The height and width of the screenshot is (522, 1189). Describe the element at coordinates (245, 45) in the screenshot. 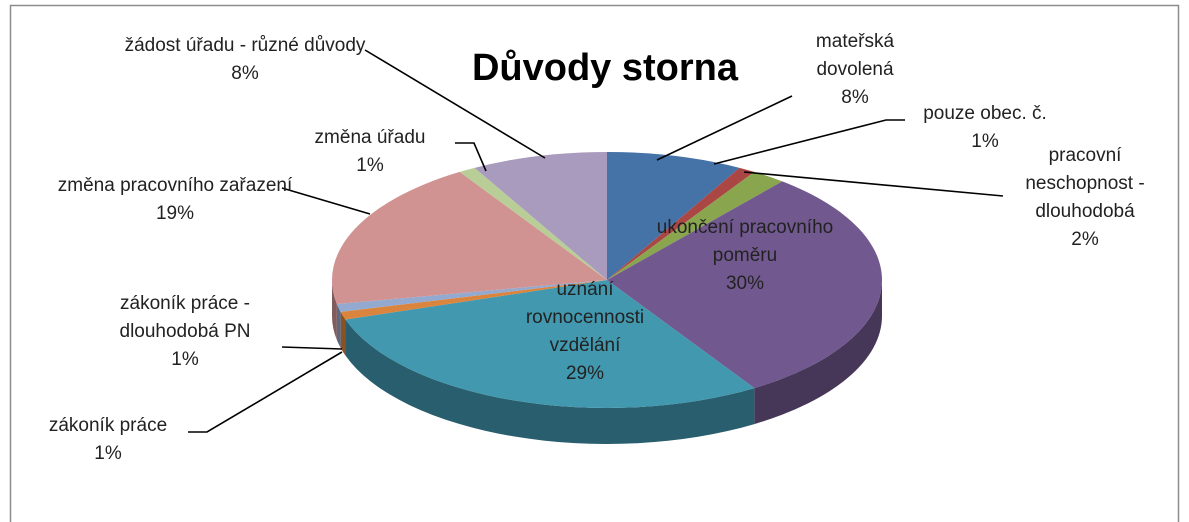

I see `slice-name: žádost úřadu - různé důvody` at that location.